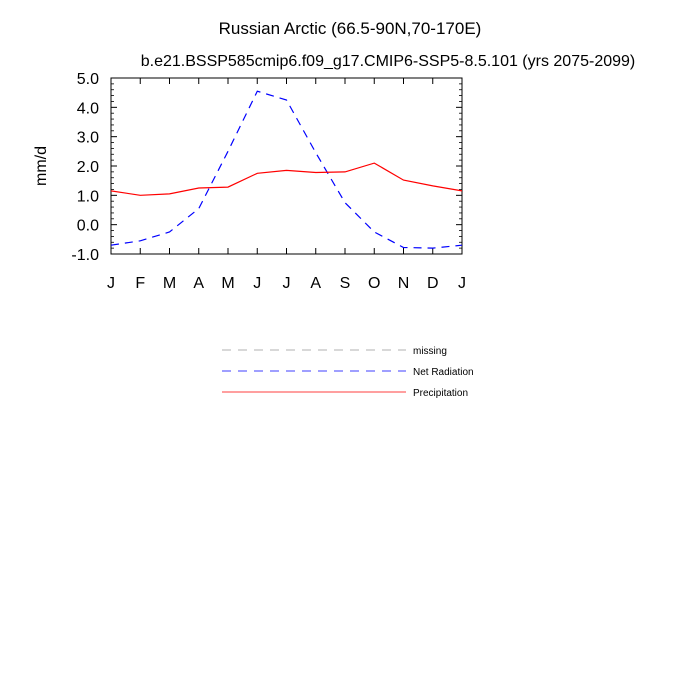 The height and width of the screenshot is (700, 700). What do you see at coordinates (404, 283) in the screenshot?
I see `x-tick-label: N` at bounding box center [404, 283].